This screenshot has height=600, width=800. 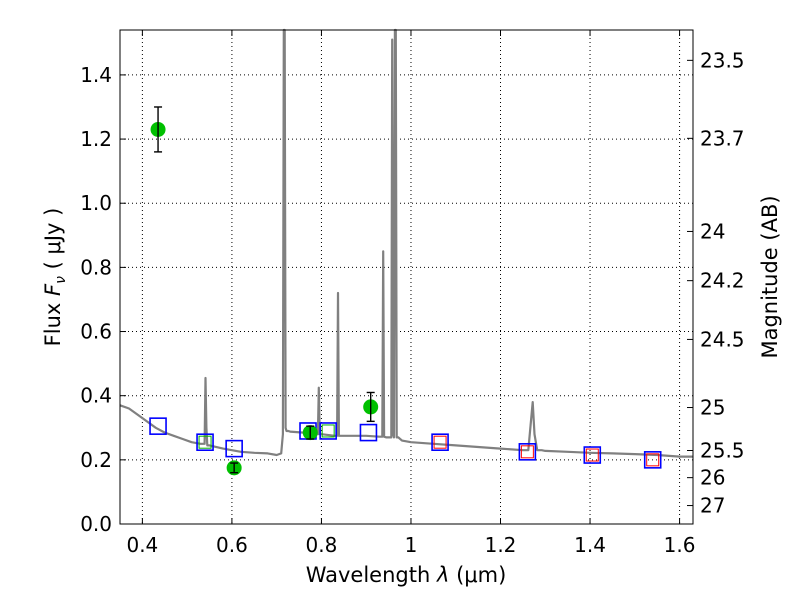 What do you see at coordinates (55, 277) in the screenshot?
I see `y-axis-label: Flux Fν ( μJy )` at bounding box center [55, 277].